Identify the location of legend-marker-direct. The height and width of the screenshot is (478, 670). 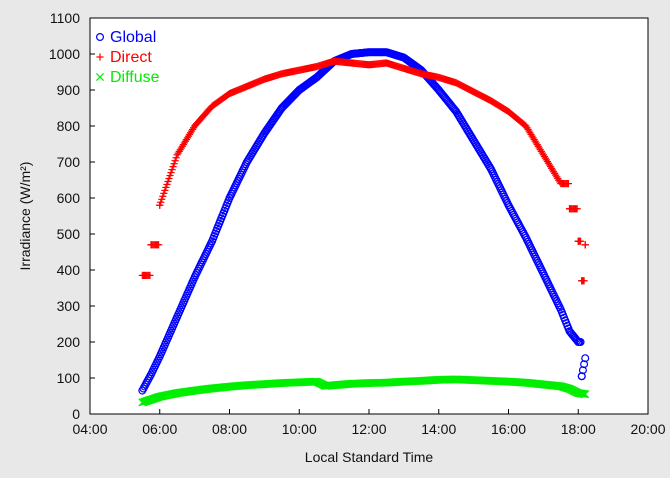
(100, 57).